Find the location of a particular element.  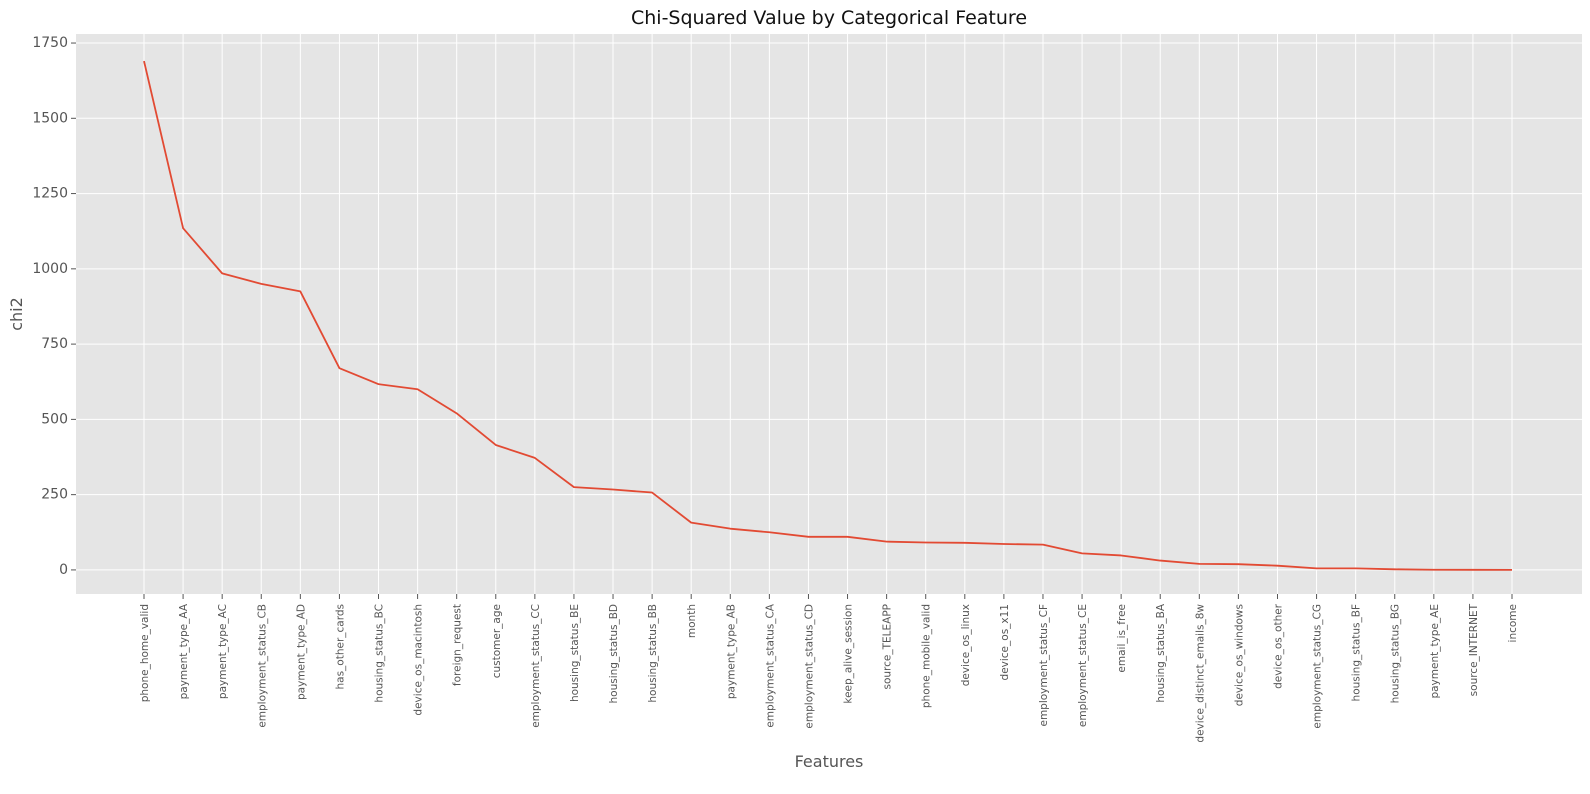

x-tick-label: keep_alive_session is located at coordinates (849, 654).